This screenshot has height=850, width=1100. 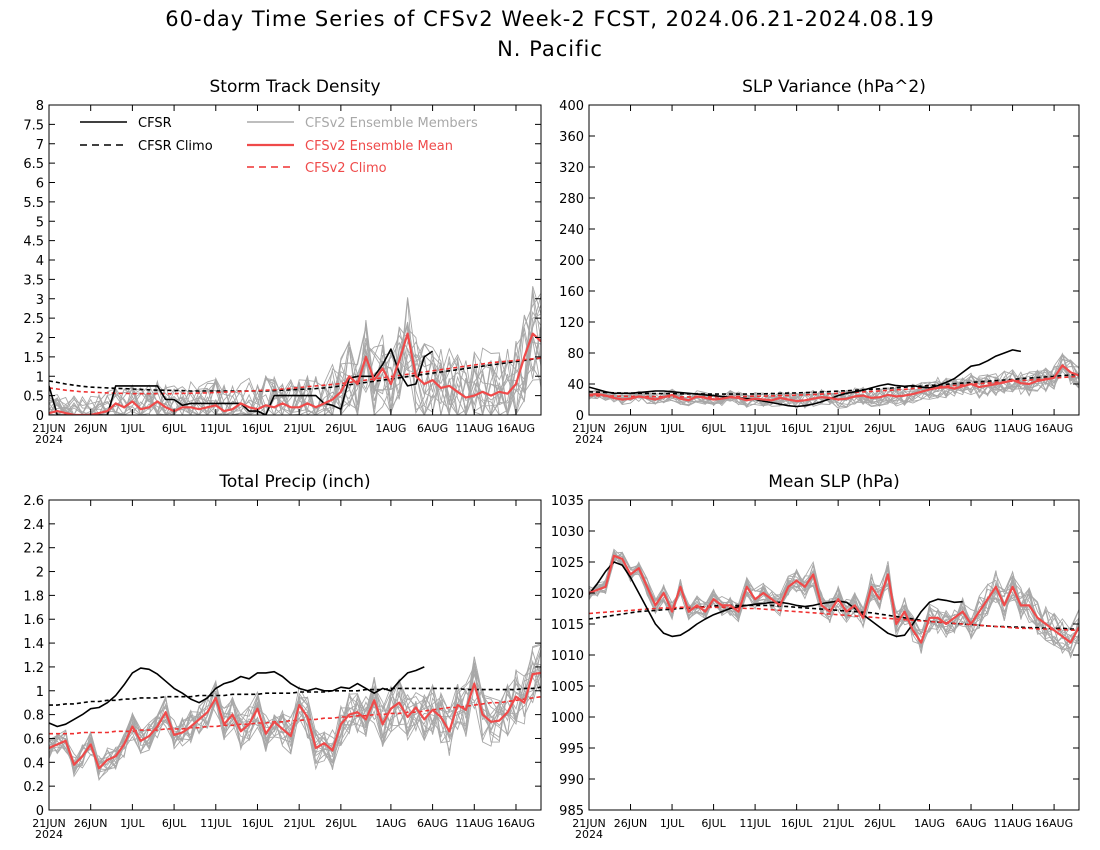 What do you see at coordinates (33, 668) in the screenshot?
I see `y-tick-label: 1.2` at bounding box center [33, 668].